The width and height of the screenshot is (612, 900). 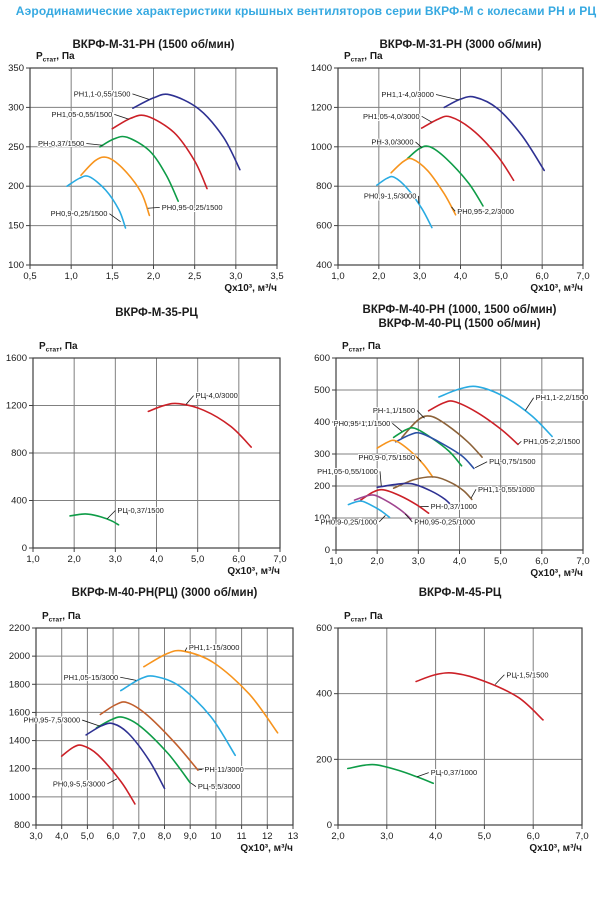 What do you see at coordinates (454, 772) in the screenshot?
I see `series-label: РЦ-0,37/1000` at bounding box center [454, 772].